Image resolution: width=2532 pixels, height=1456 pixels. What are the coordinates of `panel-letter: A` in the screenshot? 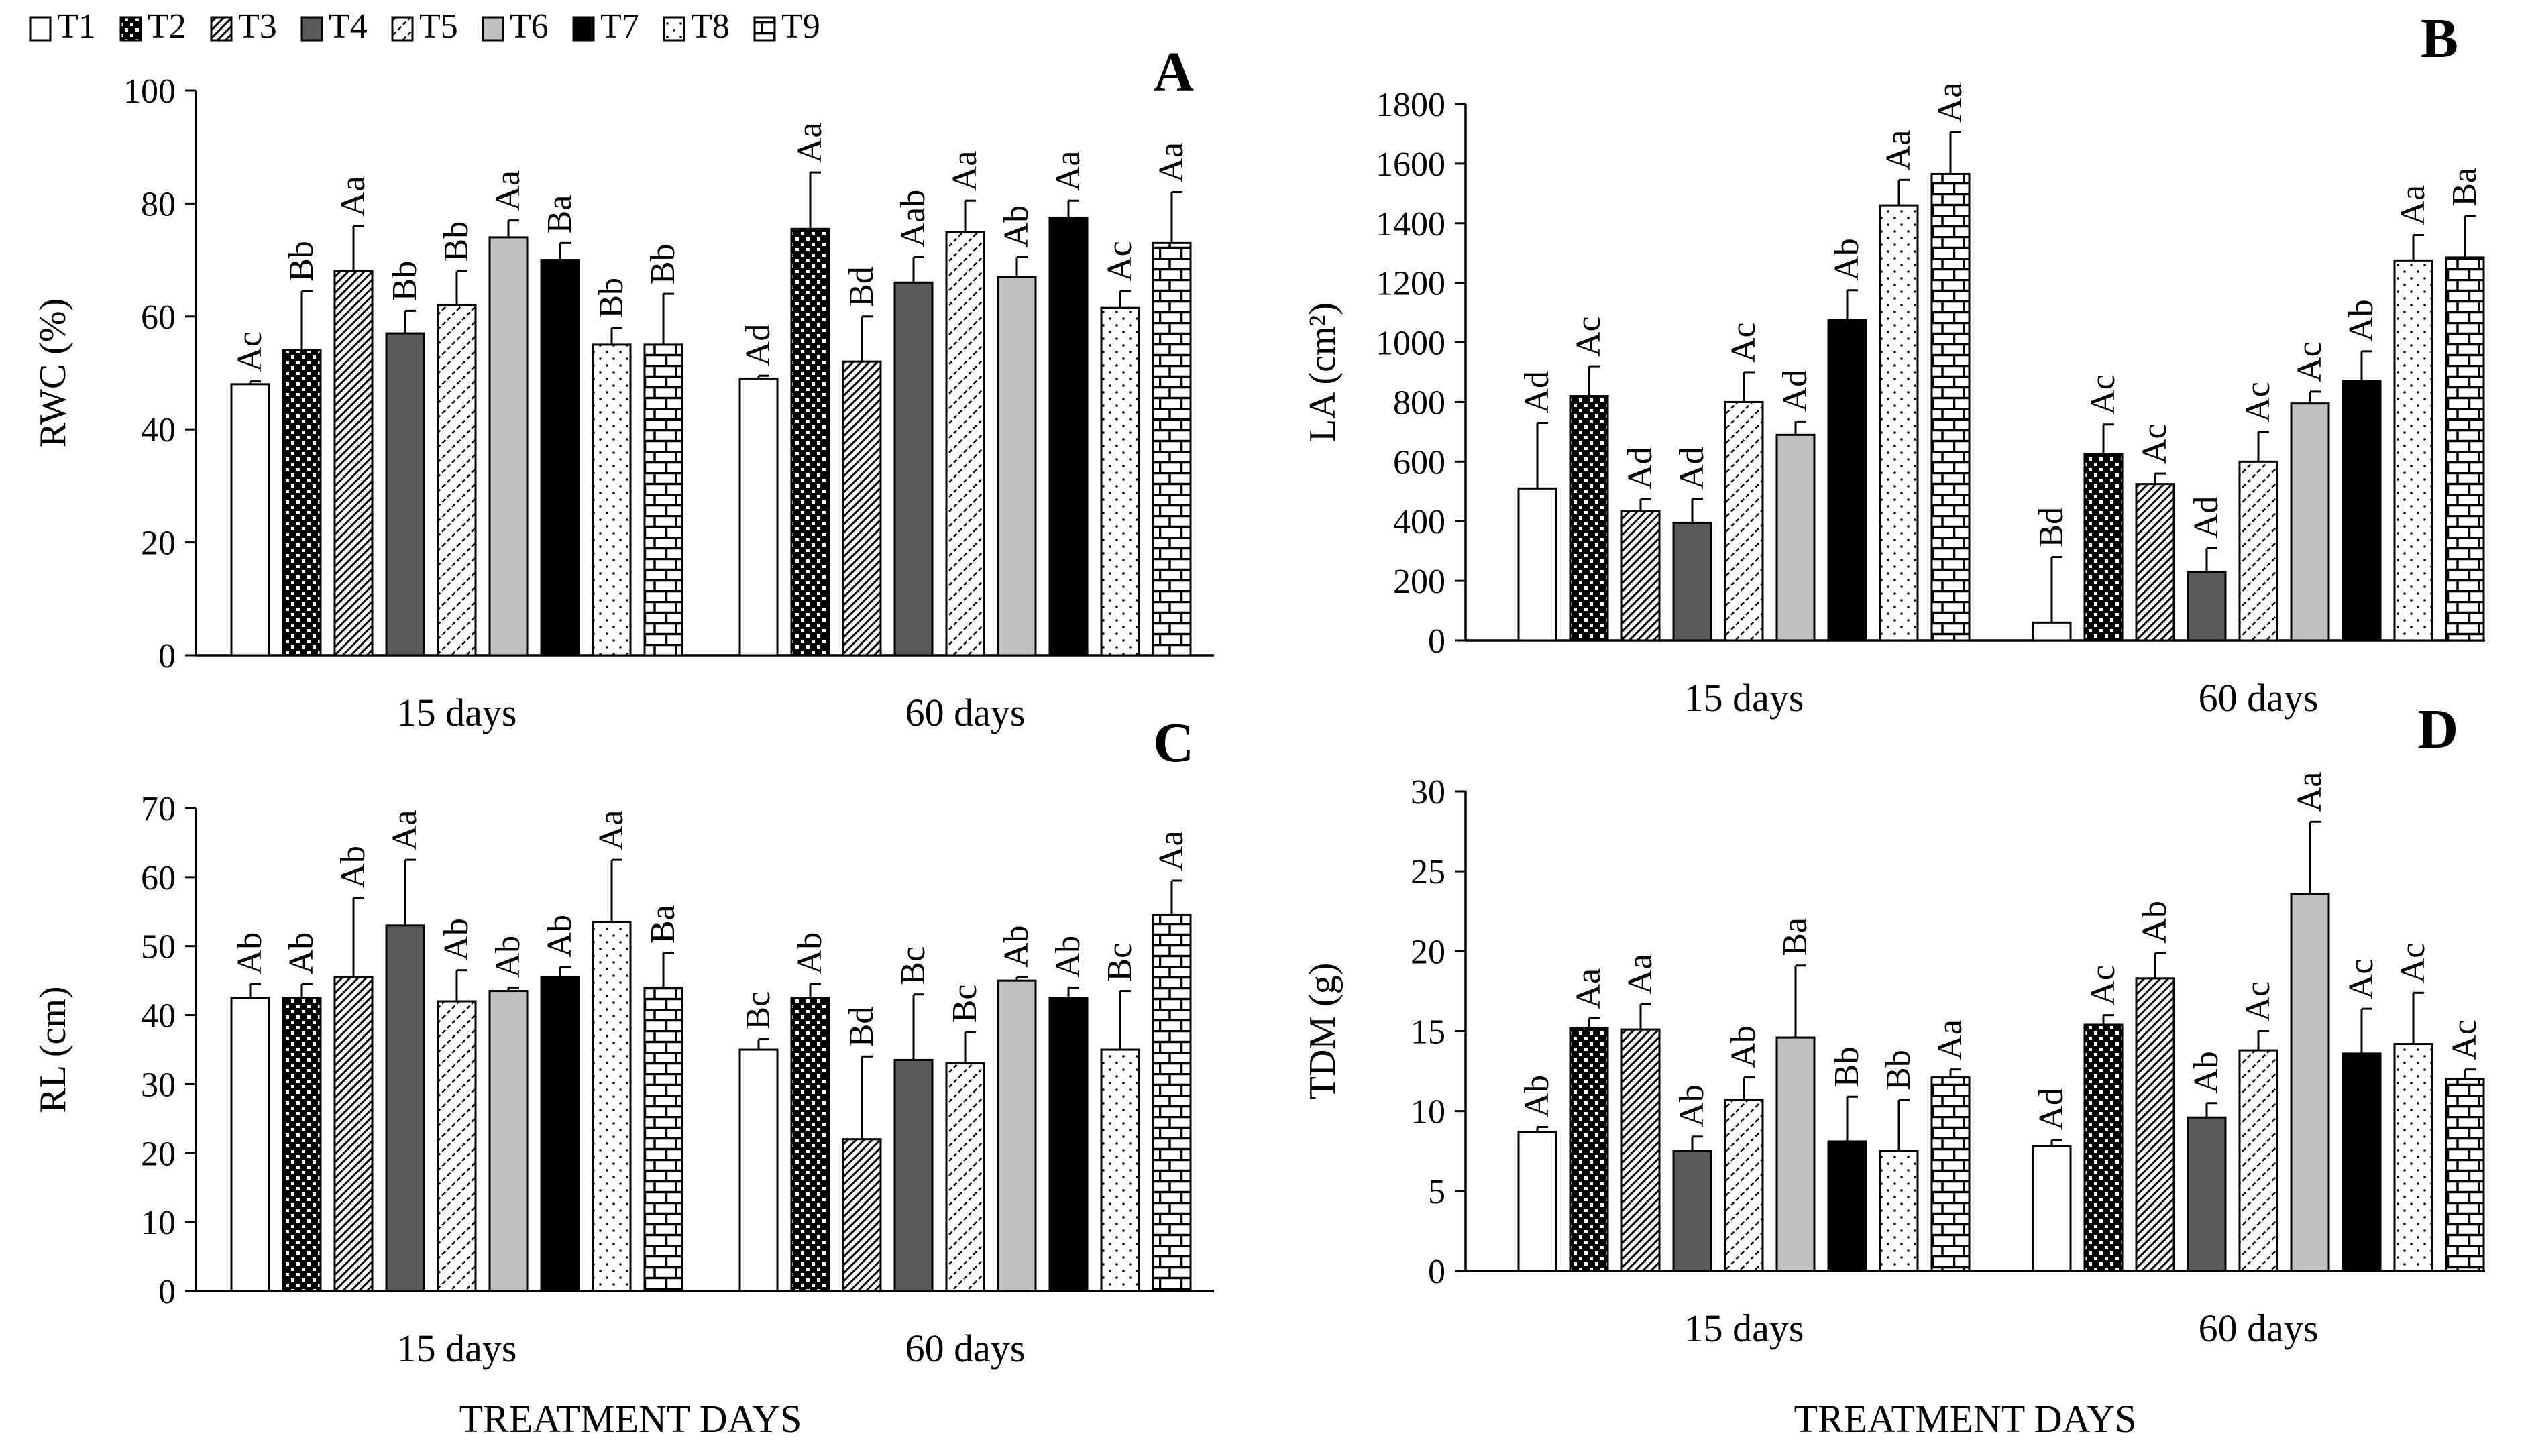 It's located at (1173, 72).